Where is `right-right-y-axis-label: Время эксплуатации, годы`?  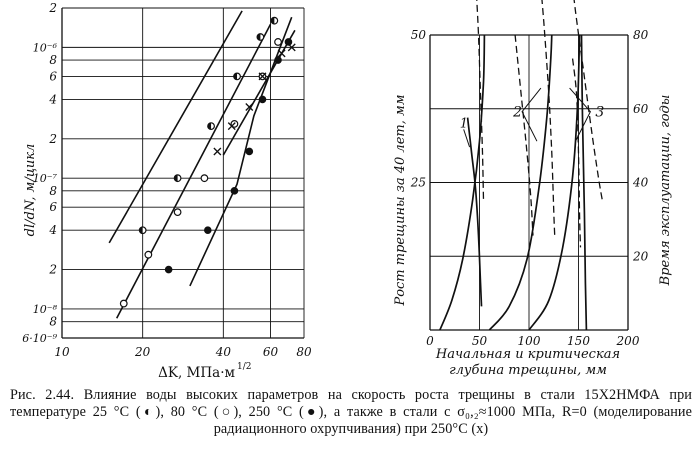
right-right-y-axis-label: Время эксплуатации, годы is located at coordinates (665, 191).